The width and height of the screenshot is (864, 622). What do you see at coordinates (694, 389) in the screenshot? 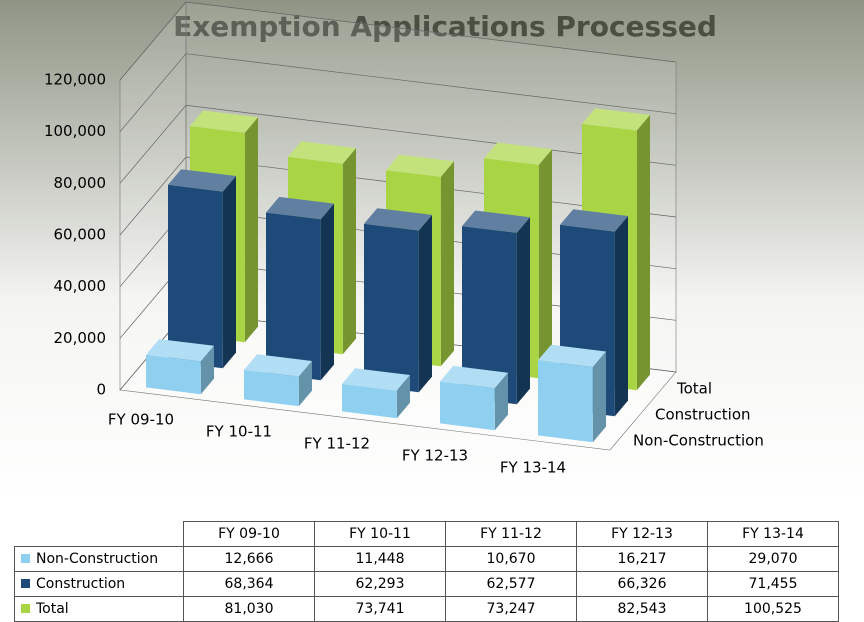
I see `depth-label: Total` at bounding box center [694, 389].